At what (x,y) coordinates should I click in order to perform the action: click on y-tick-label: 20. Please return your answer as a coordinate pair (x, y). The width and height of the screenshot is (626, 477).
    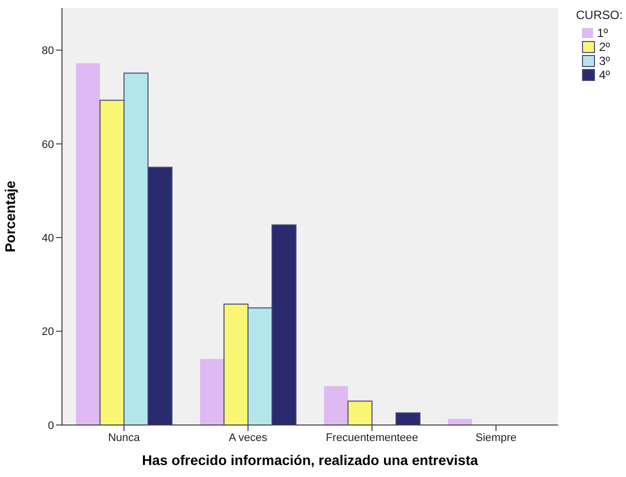
    Looking at the image, I should click on (48, 332).